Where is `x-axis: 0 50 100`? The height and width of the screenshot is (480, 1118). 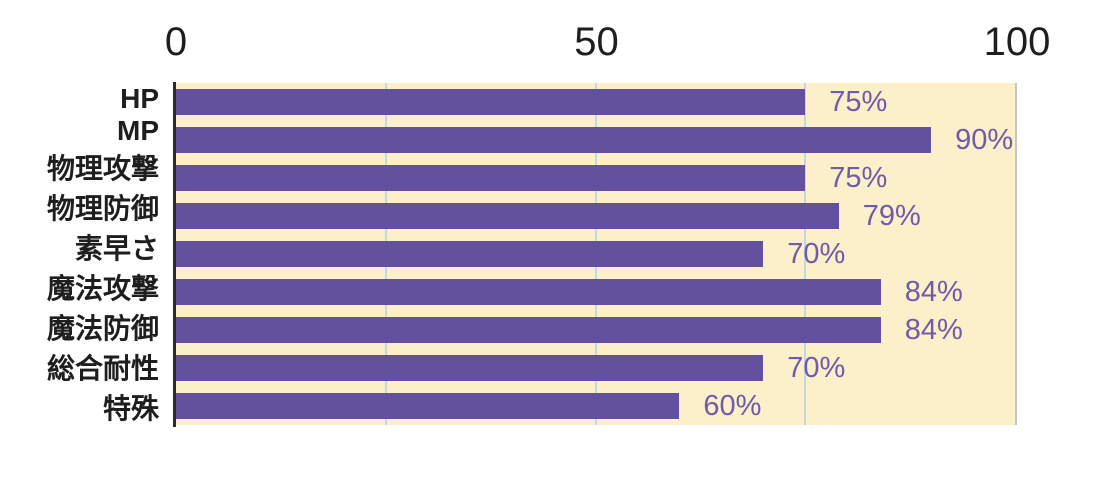
x-axis: 0 50 100 is located at coordinates (608, 44).